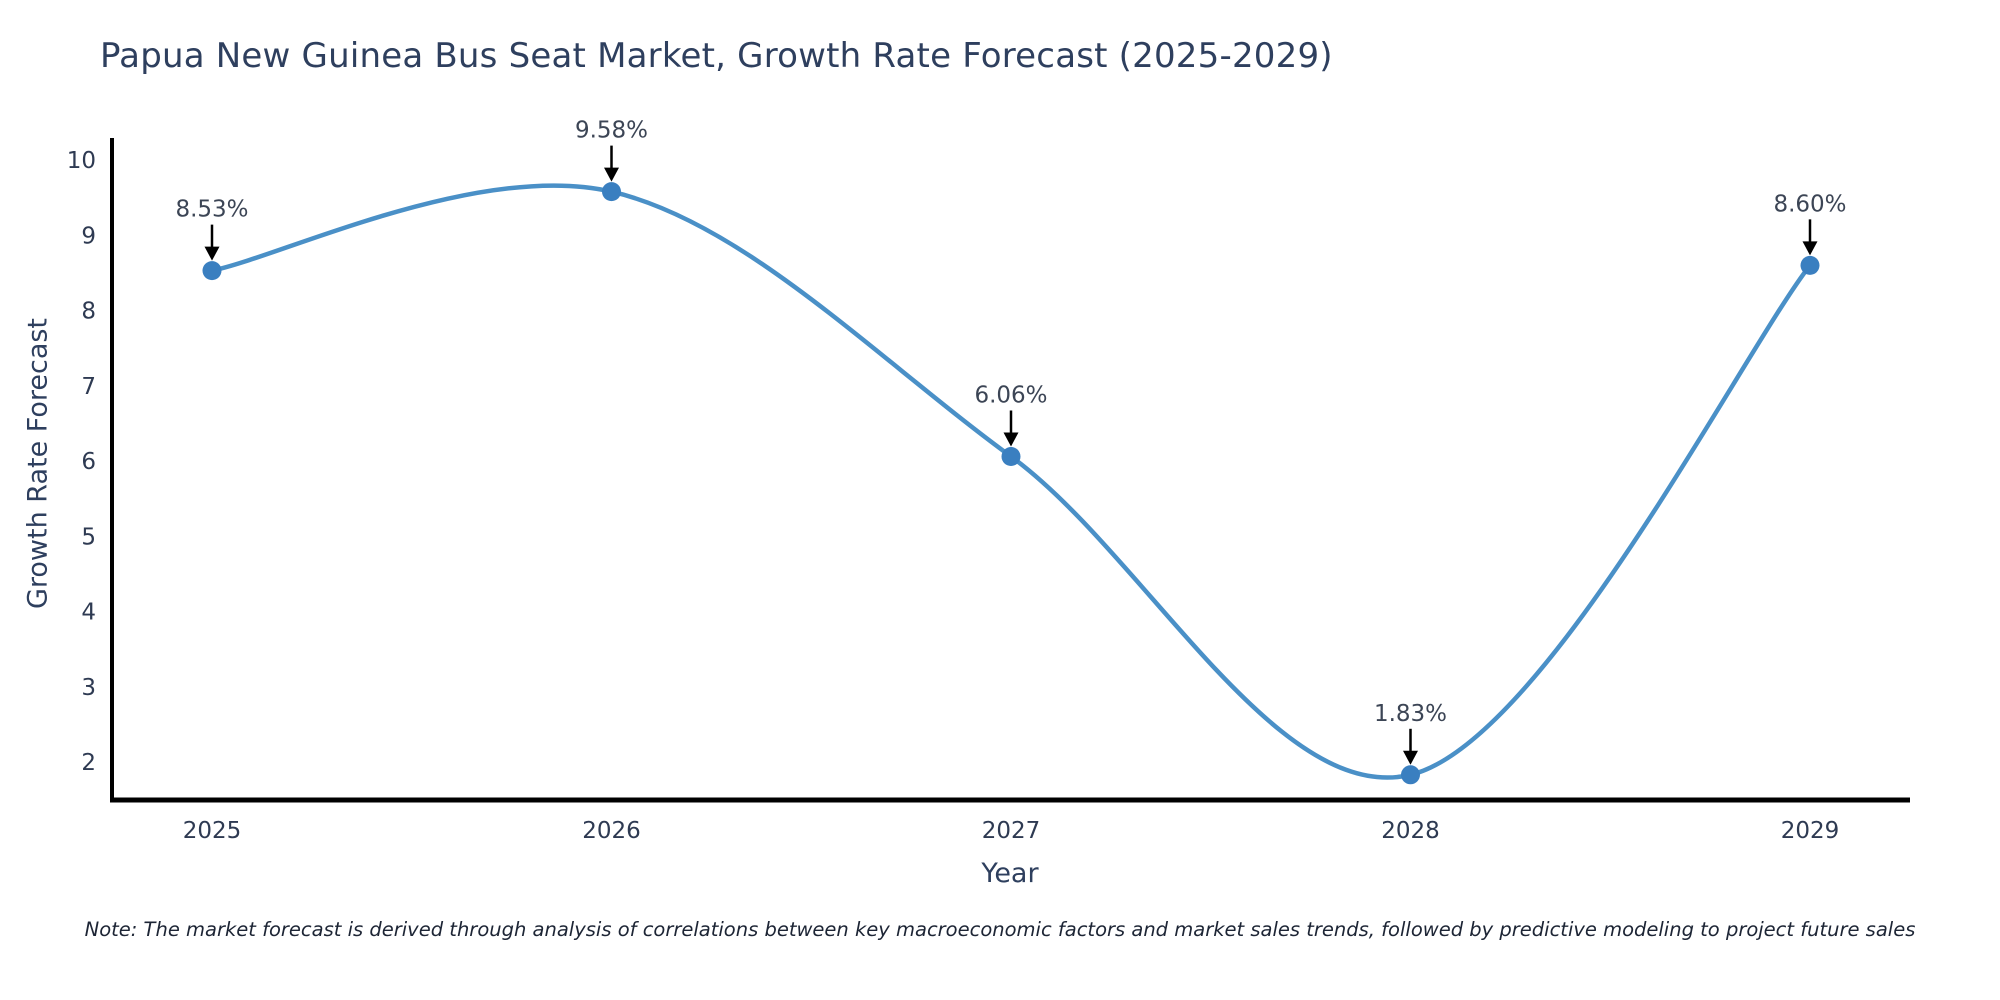  Describe the element at coordinates (88, 613) in the screenshot. I see `y-tick-label: 4` at that location.